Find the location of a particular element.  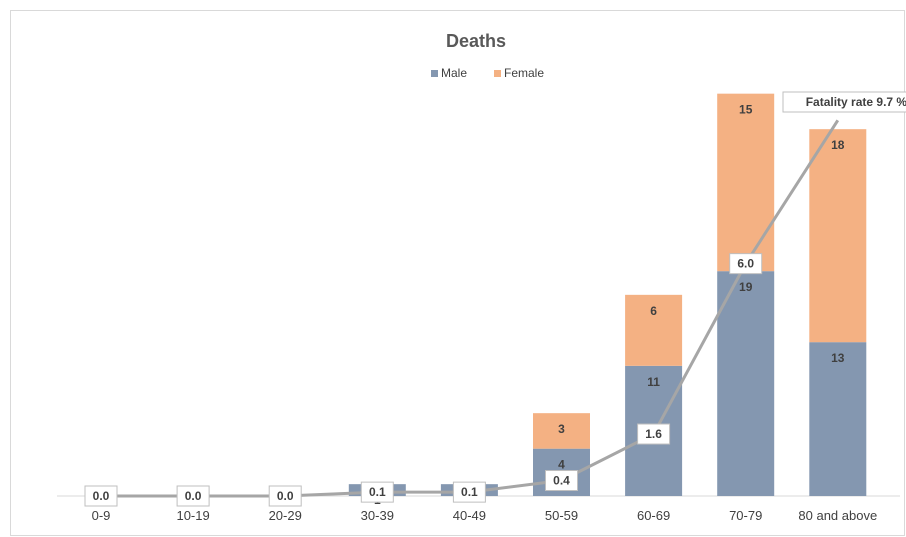

legend: Male Female is located at coordinates (487, 73).